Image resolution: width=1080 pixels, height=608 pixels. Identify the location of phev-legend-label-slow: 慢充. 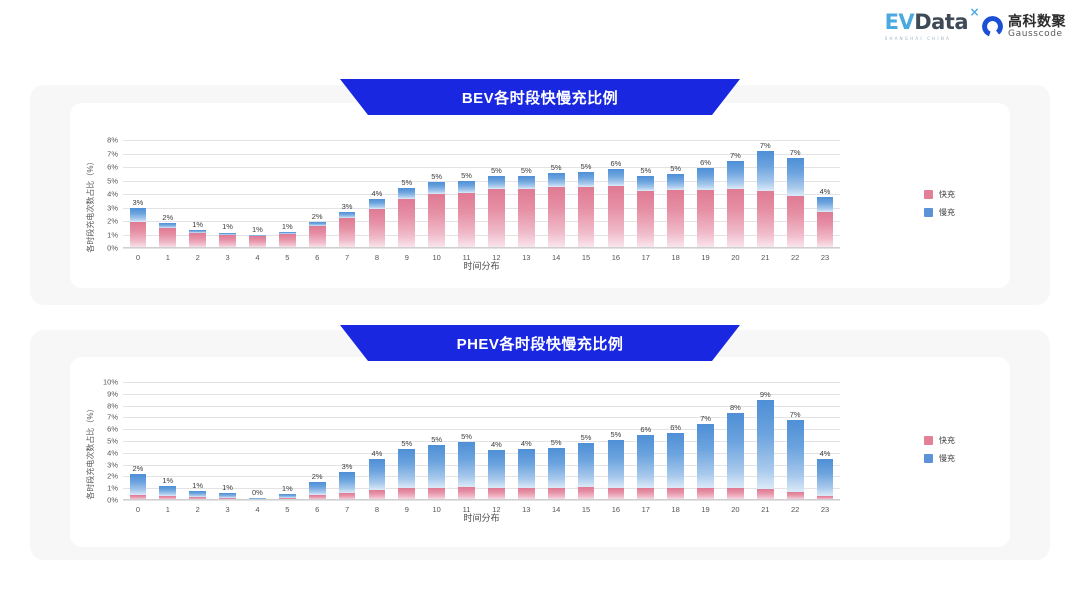
(947, 459).